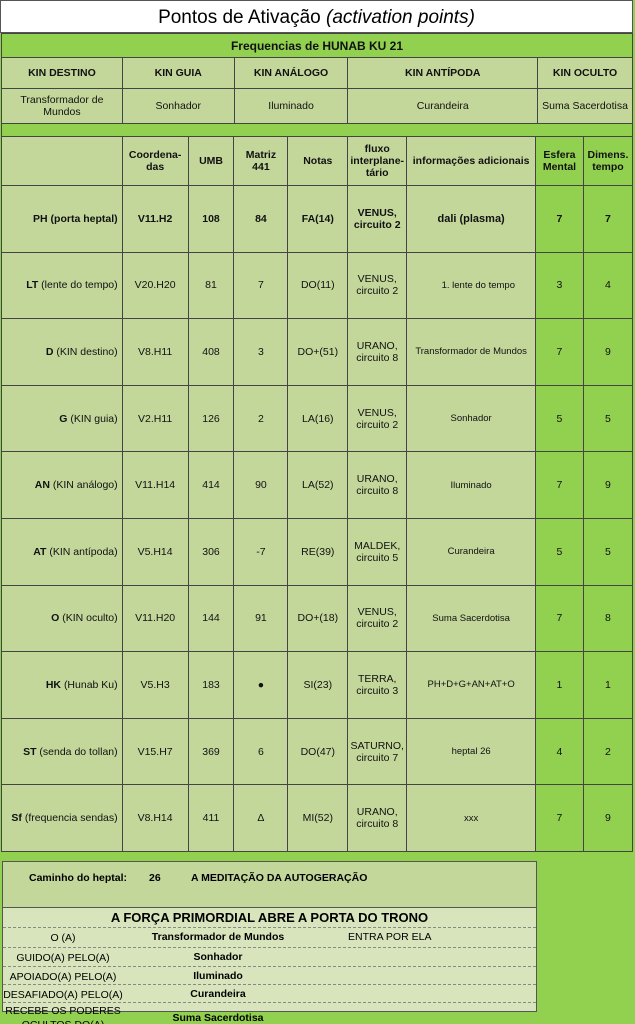  What do you see at coordinates (155, 618) in the screenshot?
I see `cell-coord: V11.H20` at bounding box center [155, 618].